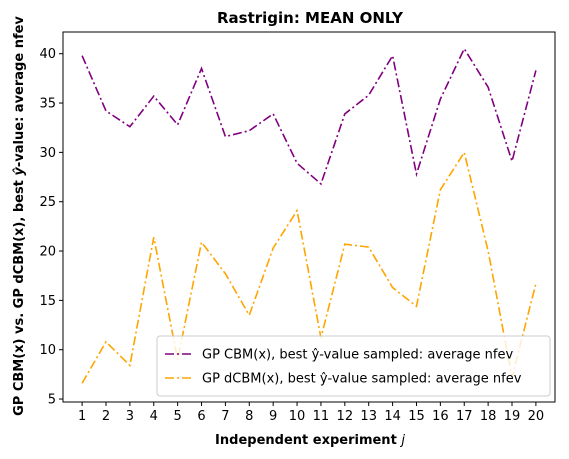 The height and width of the screenshot is (459, 569). What do you see at coordinates (368, 416) in the screenshot?
I see `x-tick-label: 13` at bounding box center [368, 416].